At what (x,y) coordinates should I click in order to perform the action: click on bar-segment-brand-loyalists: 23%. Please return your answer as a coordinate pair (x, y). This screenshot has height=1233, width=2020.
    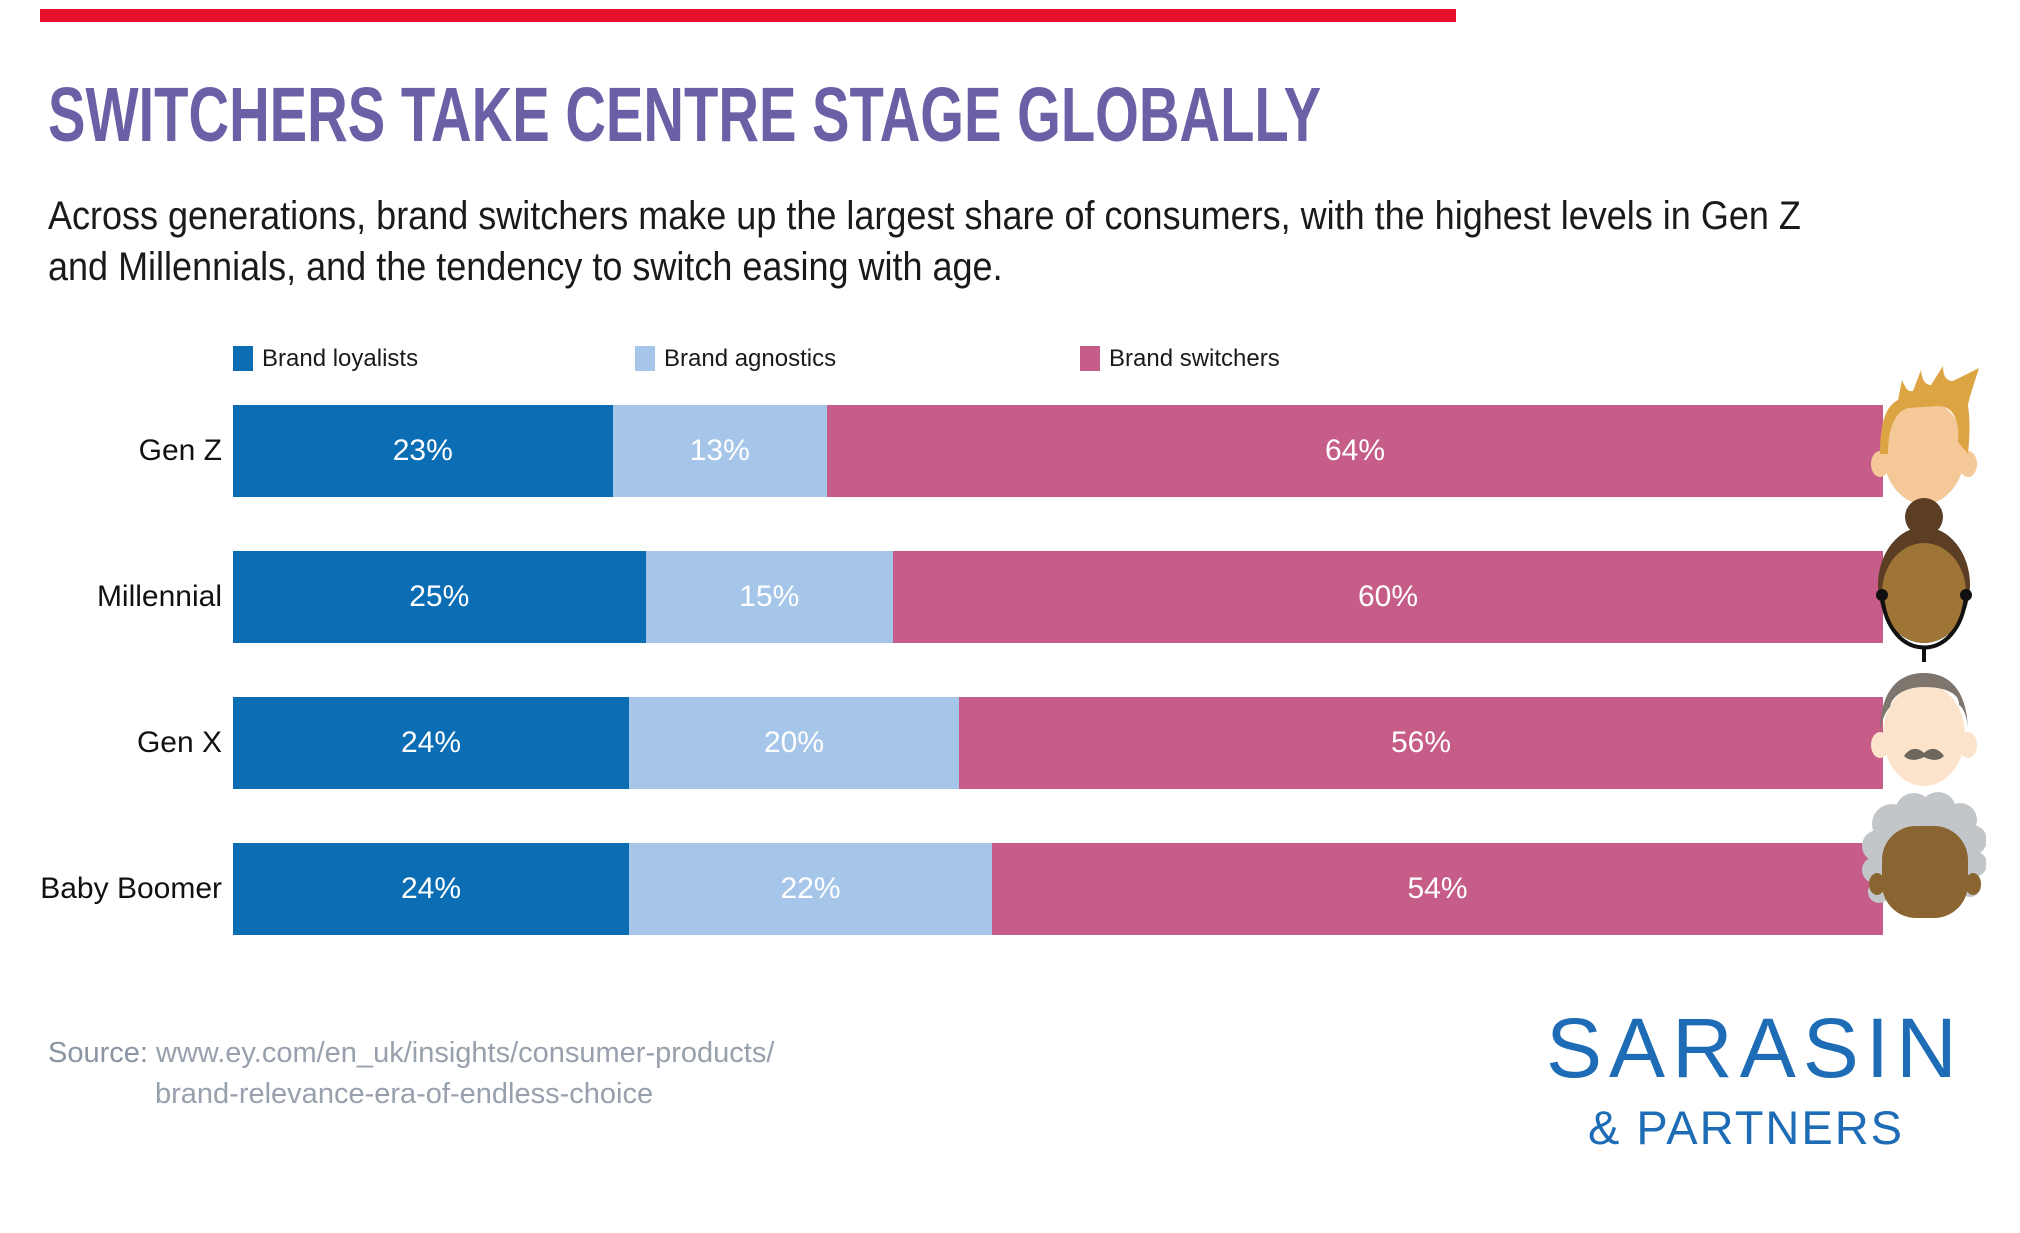
    Looking at the image, I should click on (423, 451).